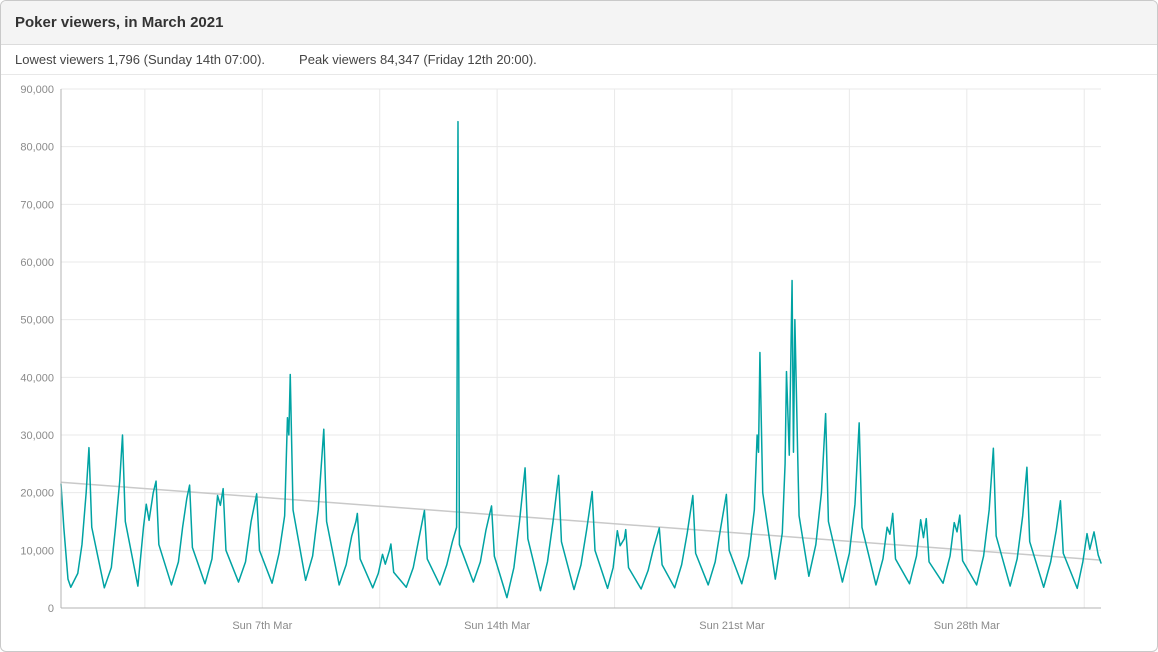  I want to click on svg-text: 20,000, so click(37, 494).